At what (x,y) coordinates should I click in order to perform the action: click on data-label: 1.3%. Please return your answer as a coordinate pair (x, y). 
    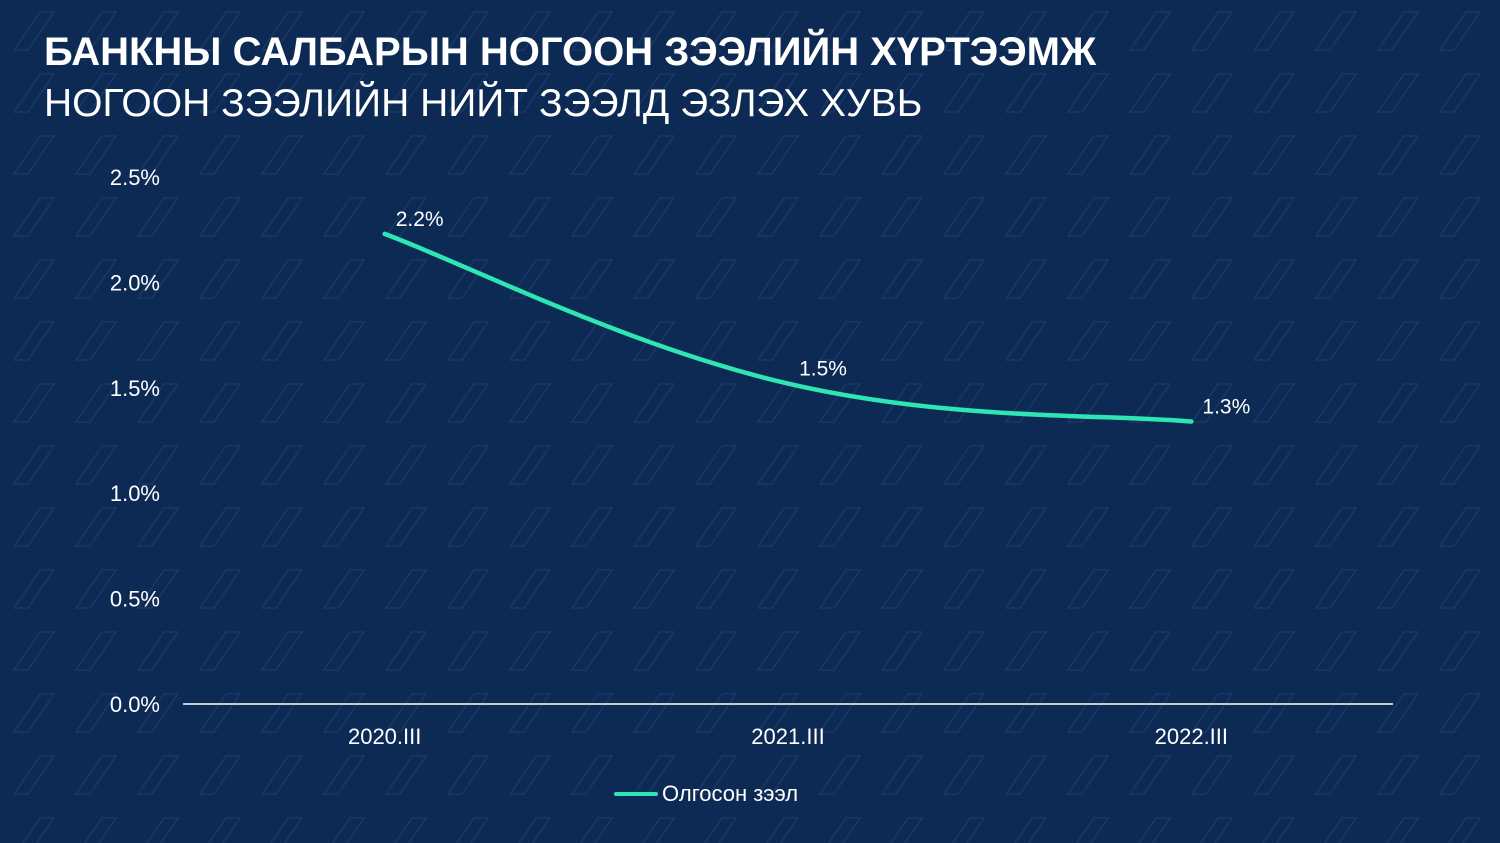
    Looking at the image, I should click on (1226, 407).